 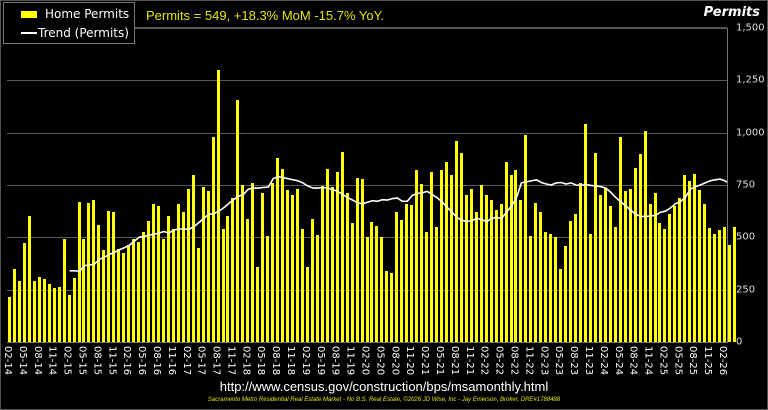 I want to click on x-tick-label: 02-25, so click(x=663, y=361).